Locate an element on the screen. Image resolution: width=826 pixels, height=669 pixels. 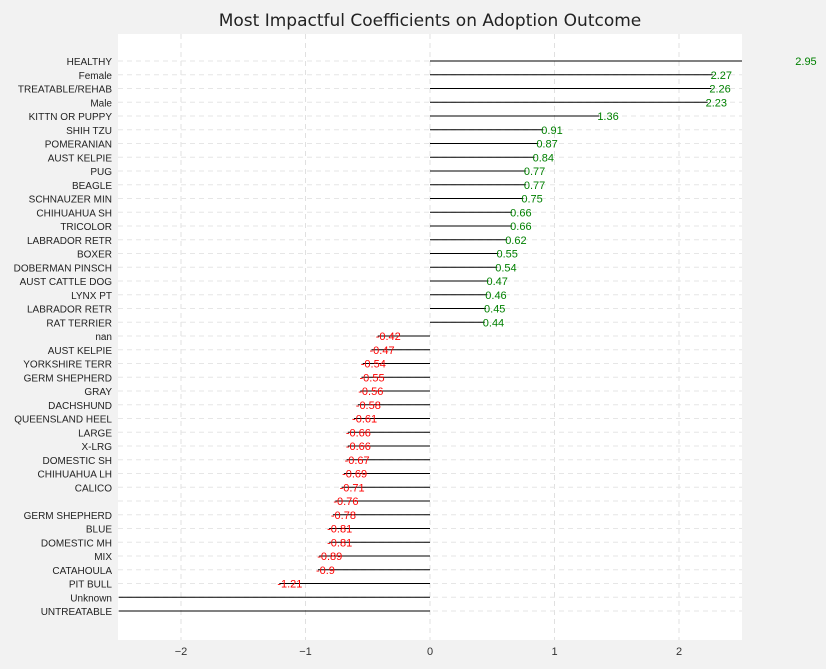
category-label: CHIHUAHUA LH is located at coordinates (75, 475).